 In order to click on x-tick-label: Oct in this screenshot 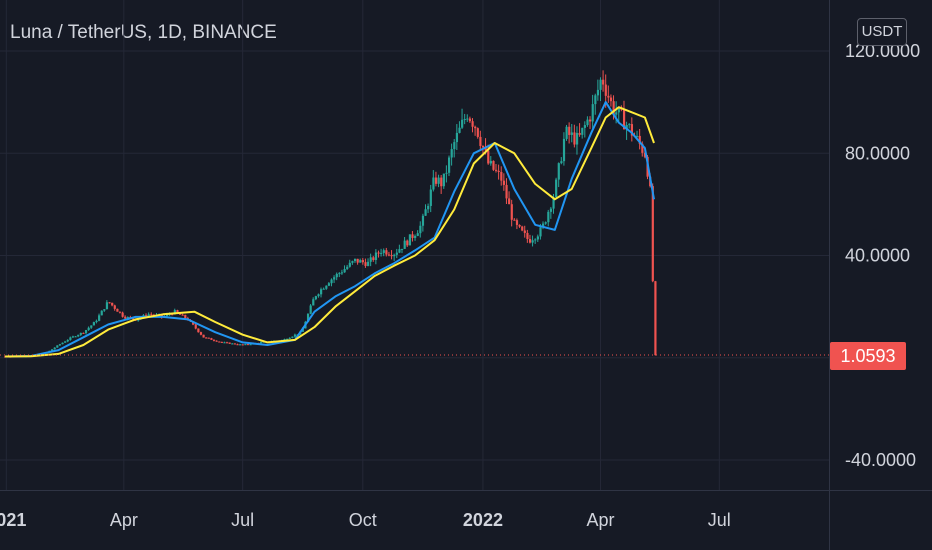, I will do `click(363, 520)`.